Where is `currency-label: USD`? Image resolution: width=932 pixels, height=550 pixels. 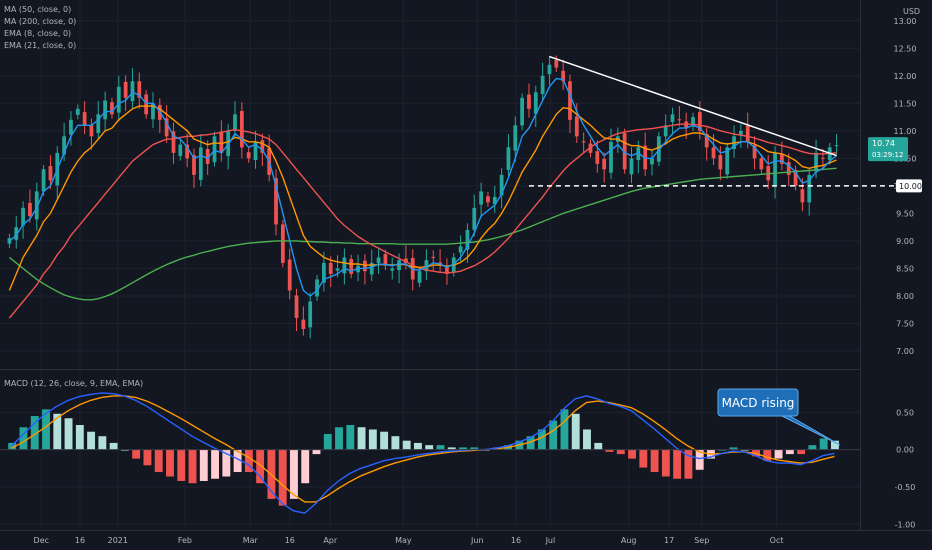
currency-label: USD is located at coordinates (911, 11).